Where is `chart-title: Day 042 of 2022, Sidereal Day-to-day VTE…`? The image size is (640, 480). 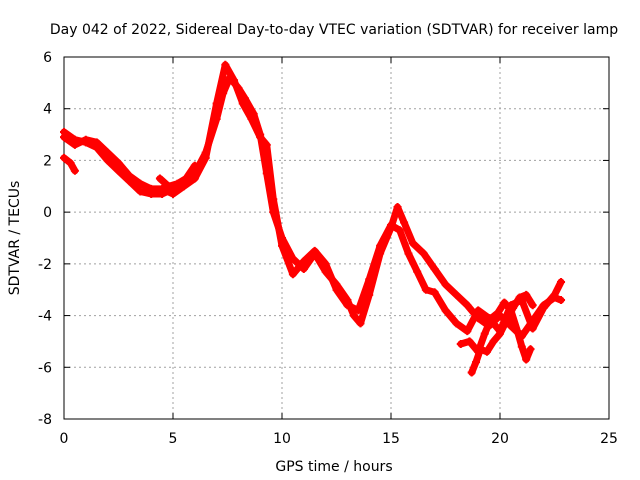 chart-title: Day 042 of 2022, Sidereal Day-to-day VTE… is located at coordinates (334, 30).